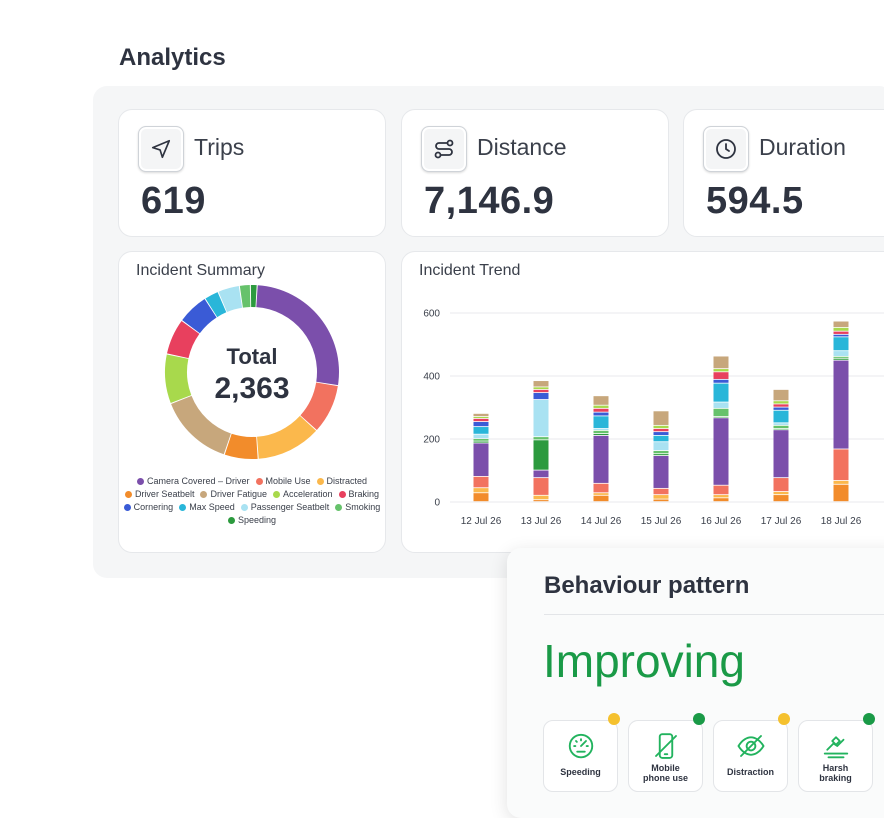  Describe the element at coordinates (359, 494) in the screenshot. I see `legend-item: Braking` at that location.